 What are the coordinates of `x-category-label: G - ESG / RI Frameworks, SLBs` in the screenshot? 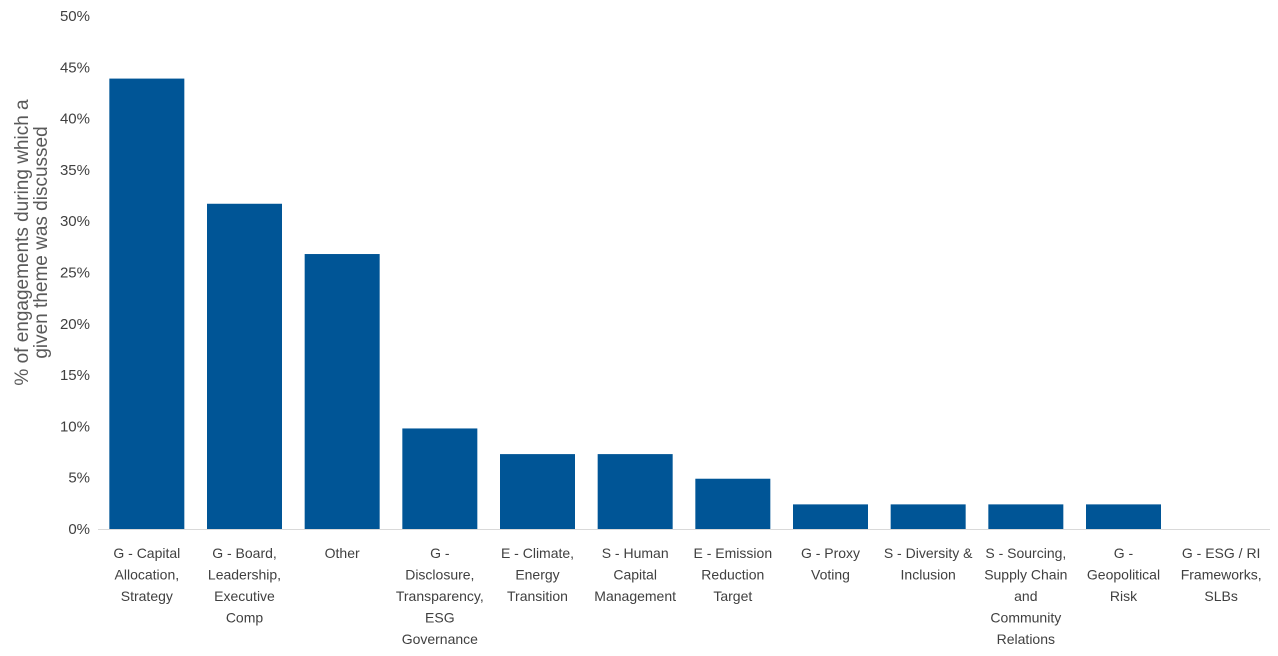 It's located at (1221, 574).